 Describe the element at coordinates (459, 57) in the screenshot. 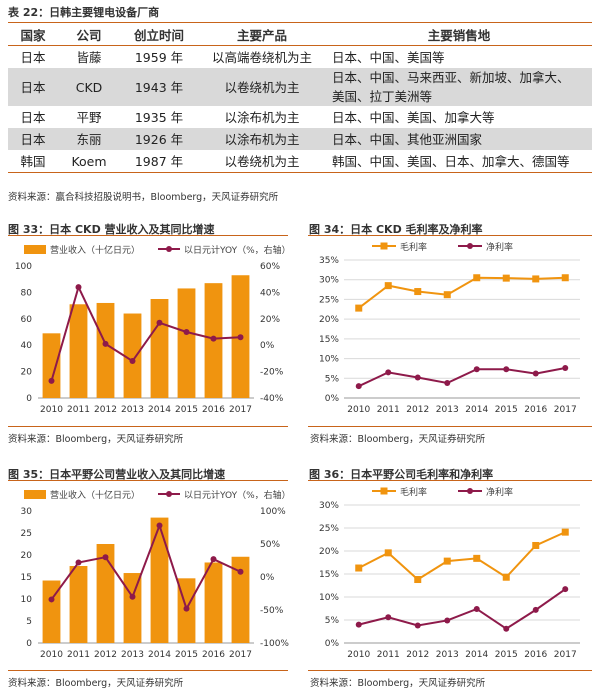

I see `cell-markets: 日本、中国、美国等` at that location.